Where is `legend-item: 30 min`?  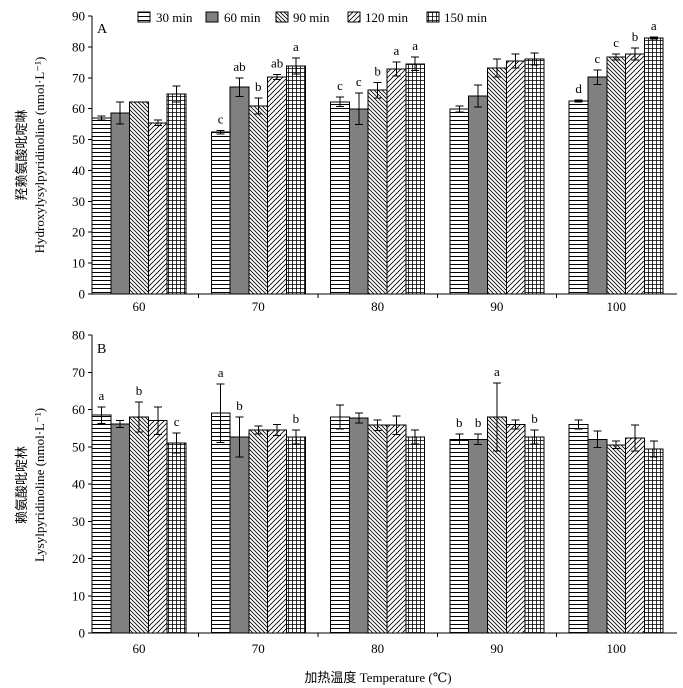
legend-item: 30 min is located at coordinates (165, 17).